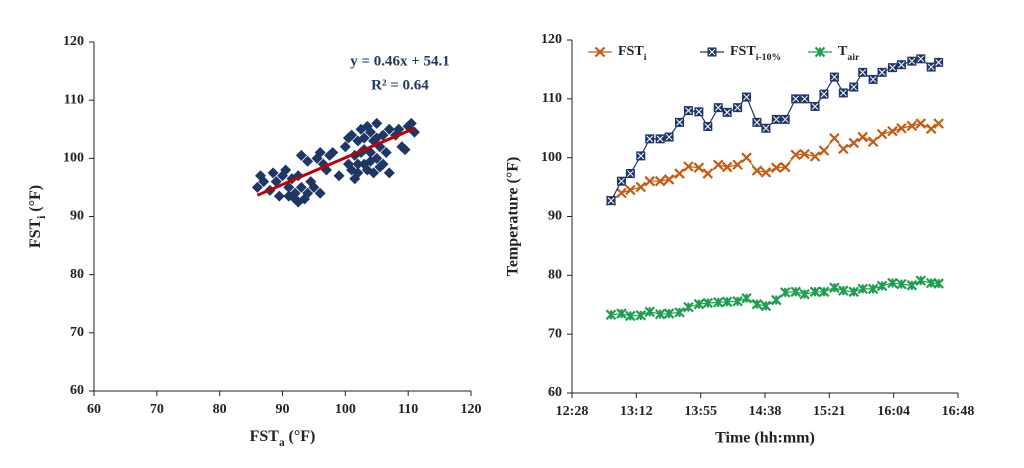  Describe the element at coordinates (345, 409) in the screenshot. I see `x-tick-label: 100` at that location.